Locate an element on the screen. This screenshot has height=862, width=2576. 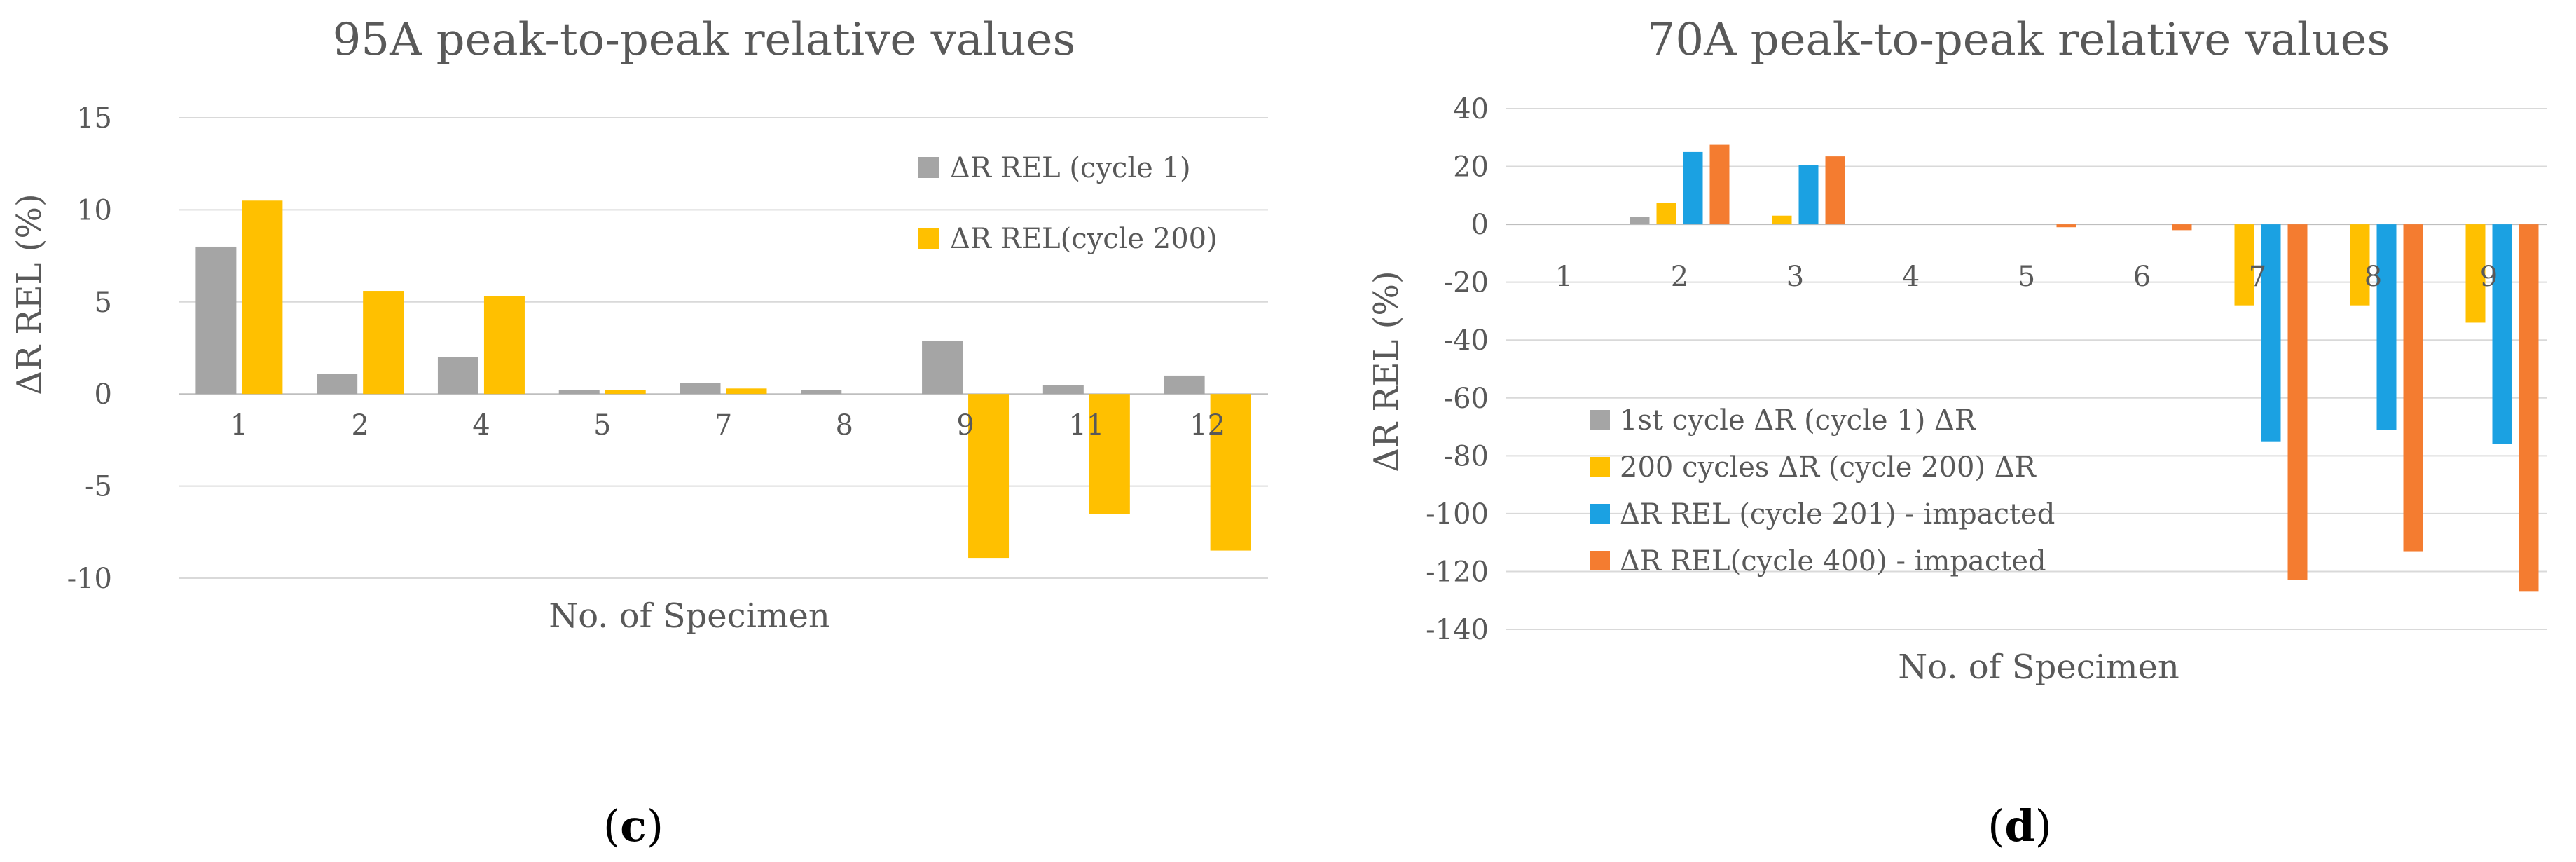
y-tick-labels: -10 -5 0 5 10 15 is located at coordinates (89, 348).